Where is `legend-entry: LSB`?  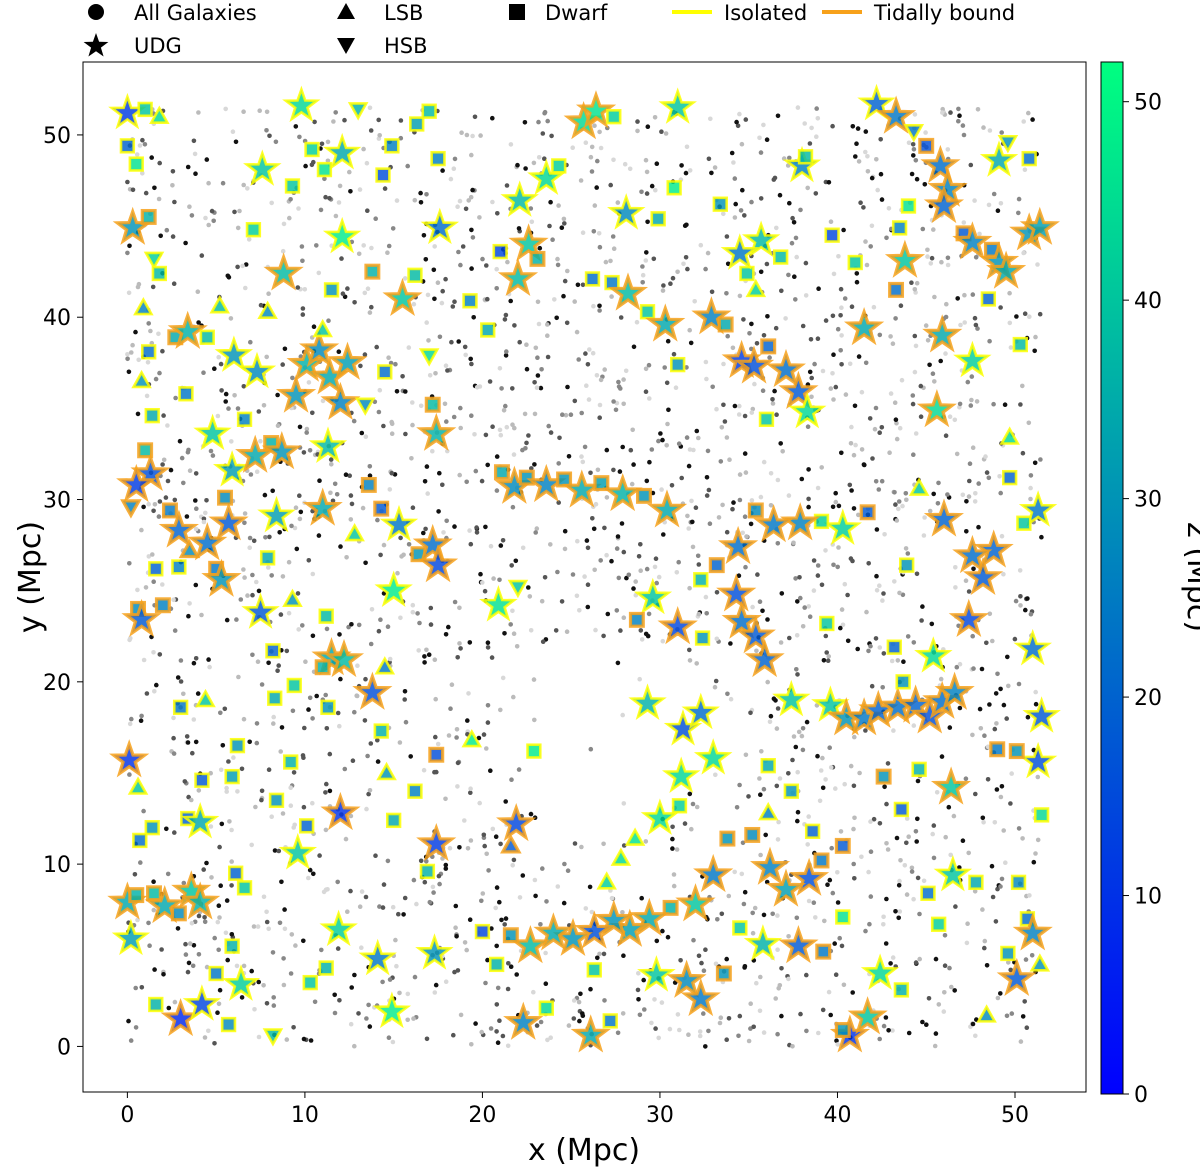 legend-entry: LSB is located at coordinates (380, 13).